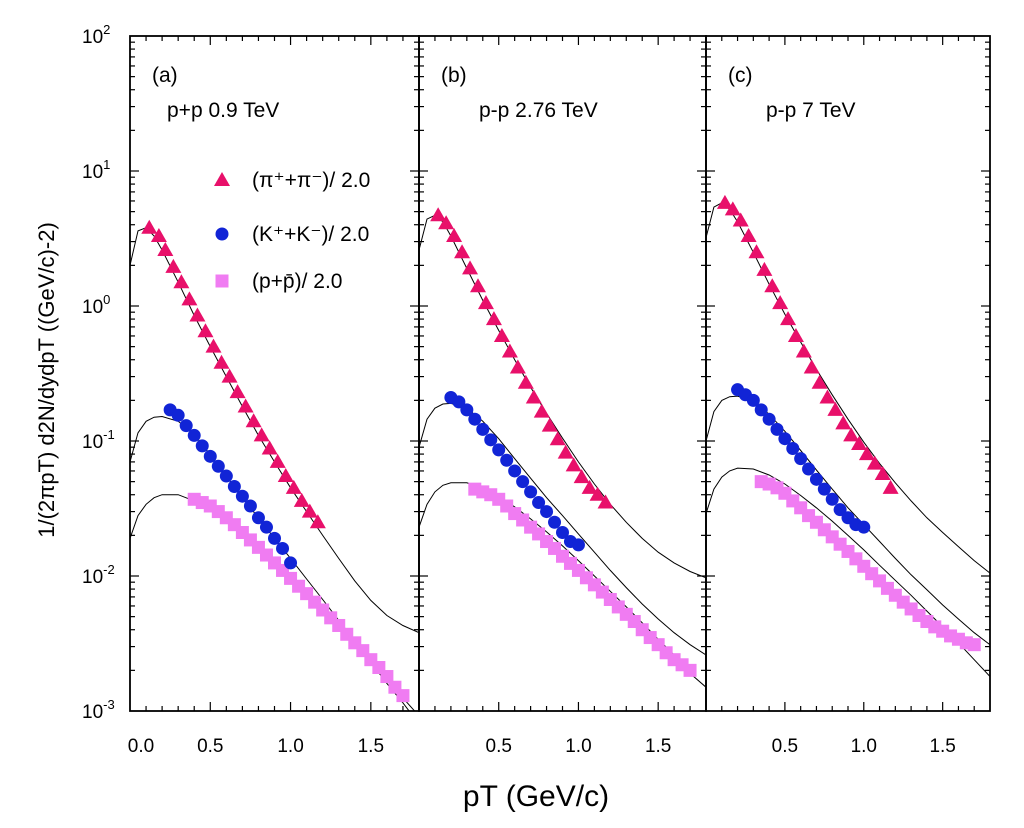  Describe the element at coordinates (96, 170) in the screenshot. I see `y-tick-label: 10¹` at that location.